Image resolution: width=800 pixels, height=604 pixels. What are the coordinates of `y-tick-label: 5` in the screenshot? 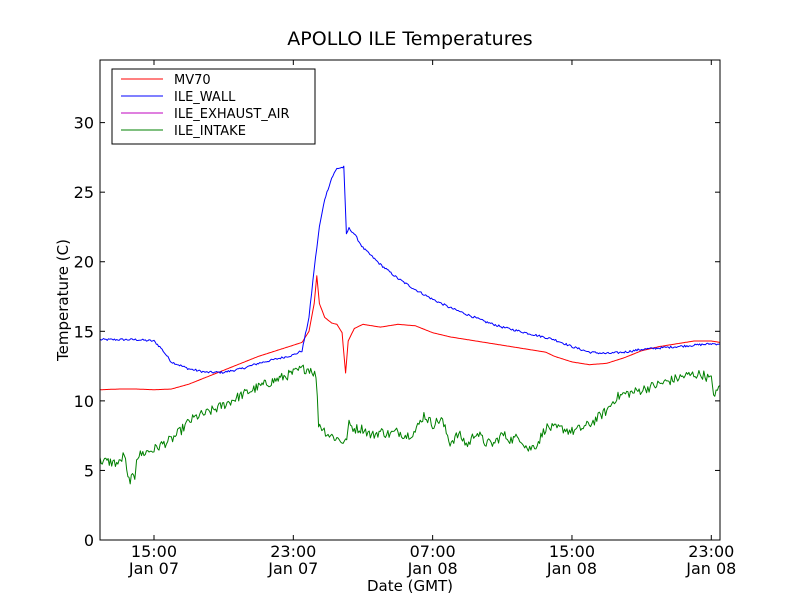 It's located at (89, 470).